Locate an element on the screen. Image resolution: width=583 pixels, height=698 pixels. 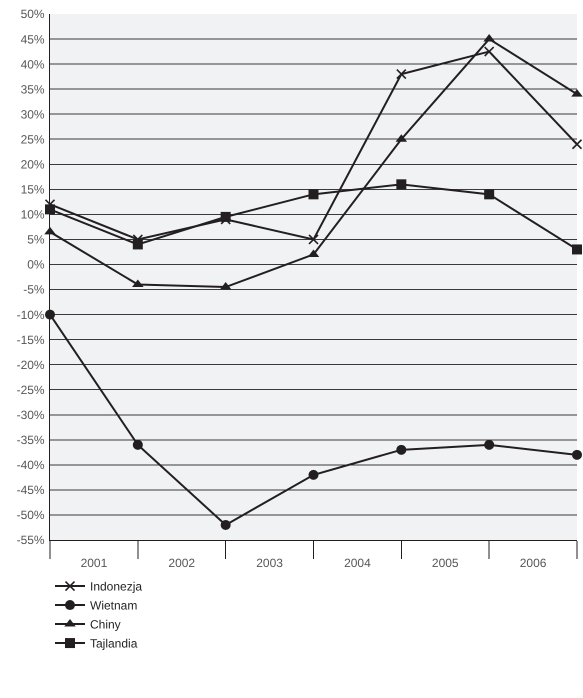
y-tick-label: 10% is located at coordinates (32, 215).